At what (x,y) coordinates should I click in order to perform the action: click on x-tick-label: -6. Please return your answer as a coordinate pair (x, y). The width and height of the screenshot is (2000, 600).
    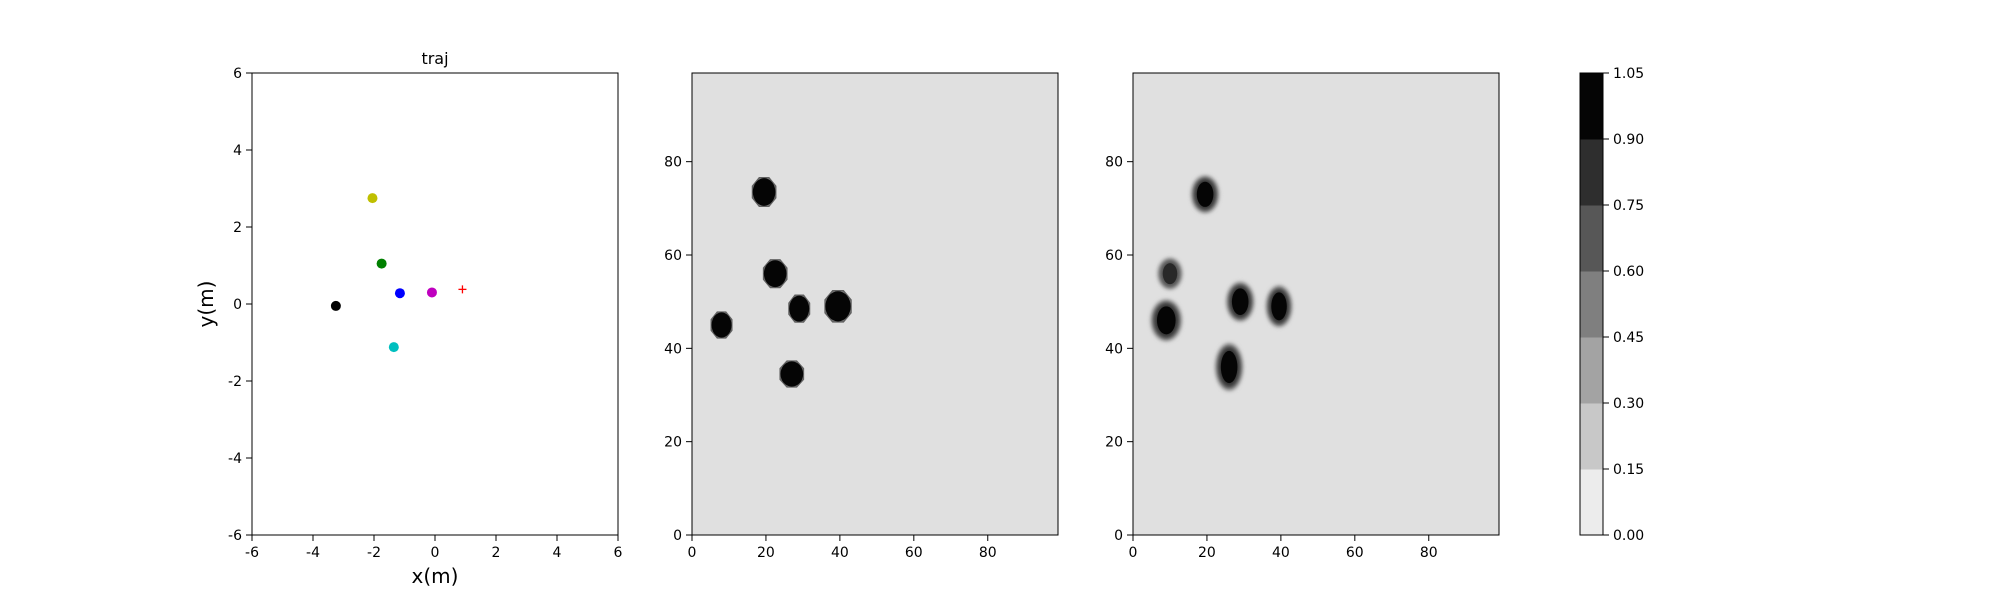
    Looking at the image, I should click on (252, 553).